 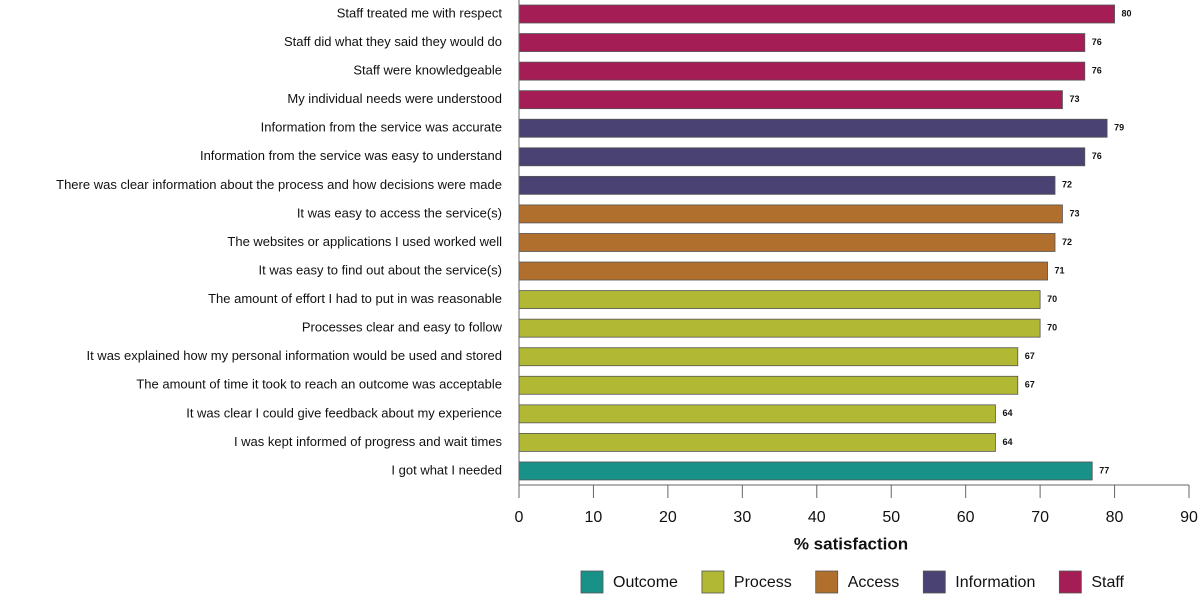 I want to click on legend-label: Process, so click(x=763, y=582).